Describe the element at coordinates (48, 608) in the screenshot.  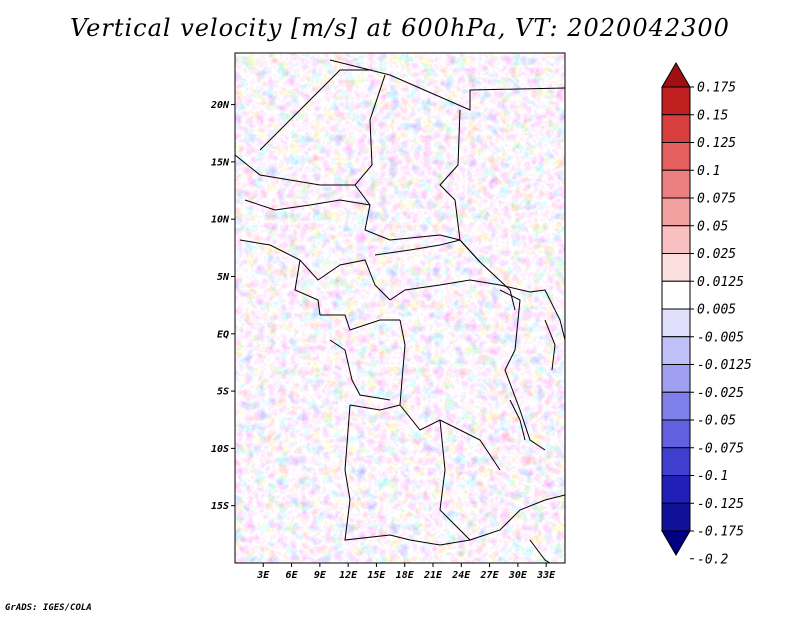
I see `grads-credit: GrADS: IGES/COLA` at that location.